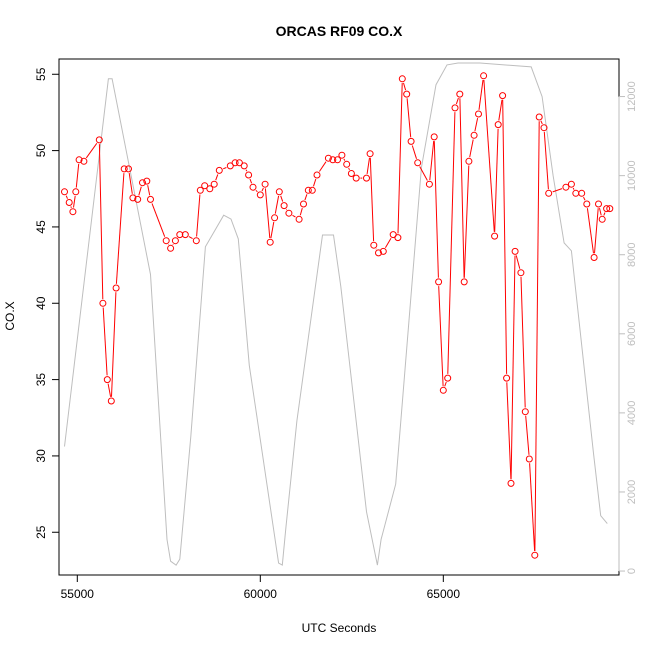 This screenshot has width=650, height=650. What do you see at coordinates (41, 151) in the screenshot?
I see `y-tick-label: 50` at bounding box center [41, 151].